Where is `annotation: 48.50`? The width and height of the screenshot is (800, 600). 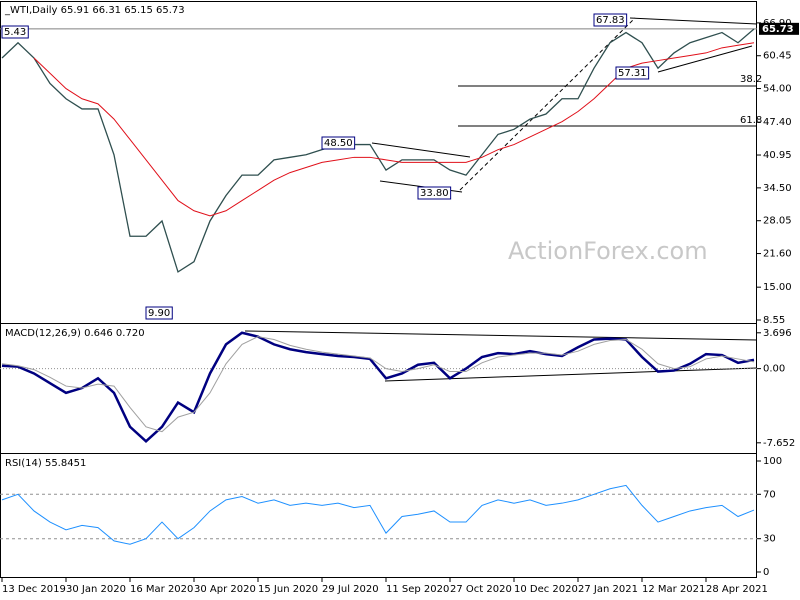 annotation: 48.50 is located at coordinates (338, 143).